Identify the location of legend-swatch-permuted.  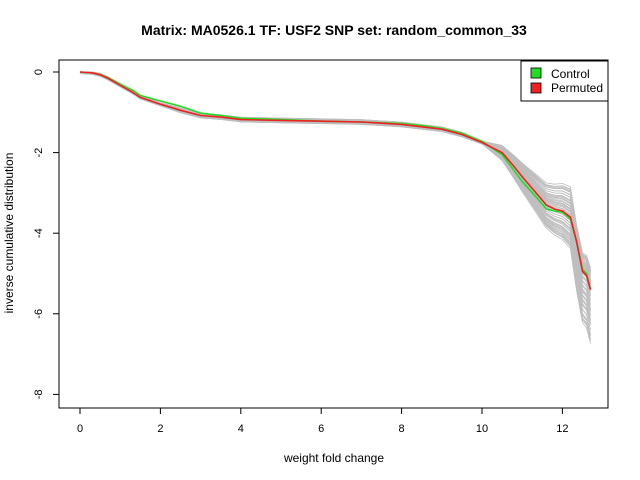
(536, 88).